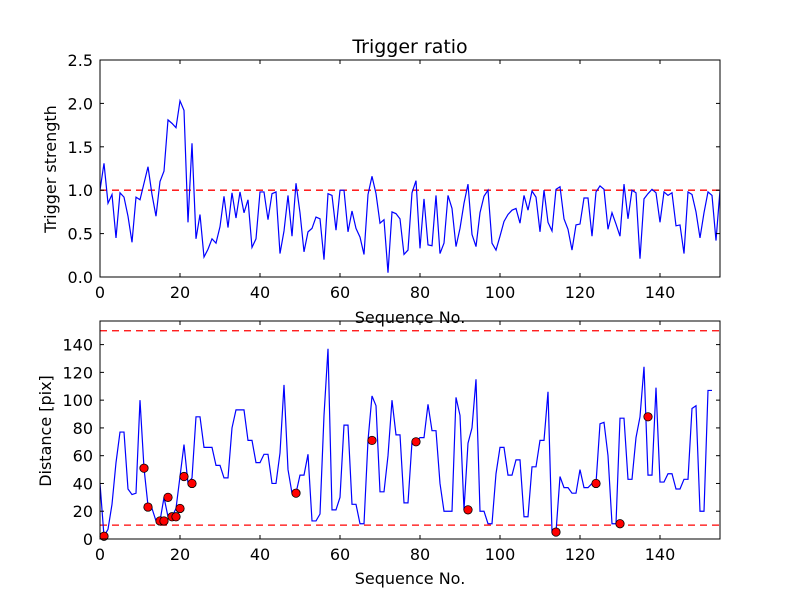 The width and height of the screenshot is (800, 600). I want to click on distance-ytick-label: 20, so click(83, 511).